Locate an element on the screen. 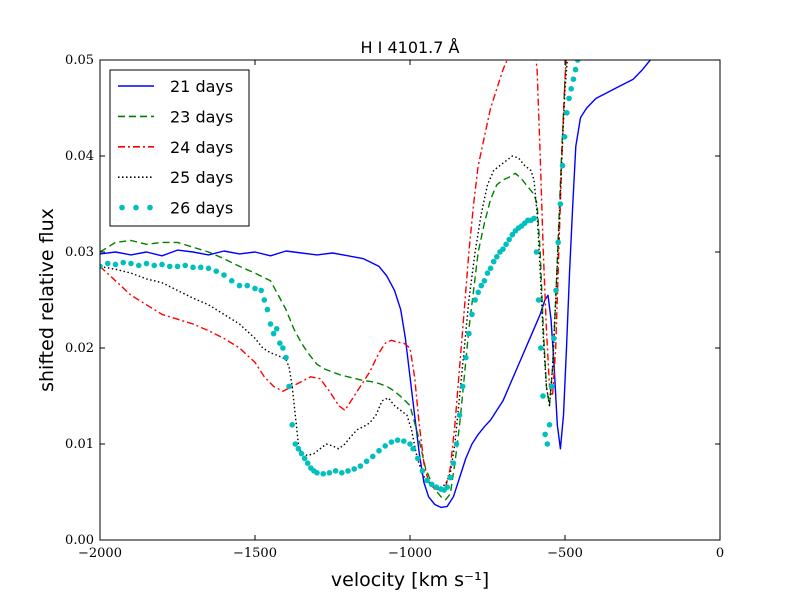  legend-label: 24 days is located at coordinates (201, 147).